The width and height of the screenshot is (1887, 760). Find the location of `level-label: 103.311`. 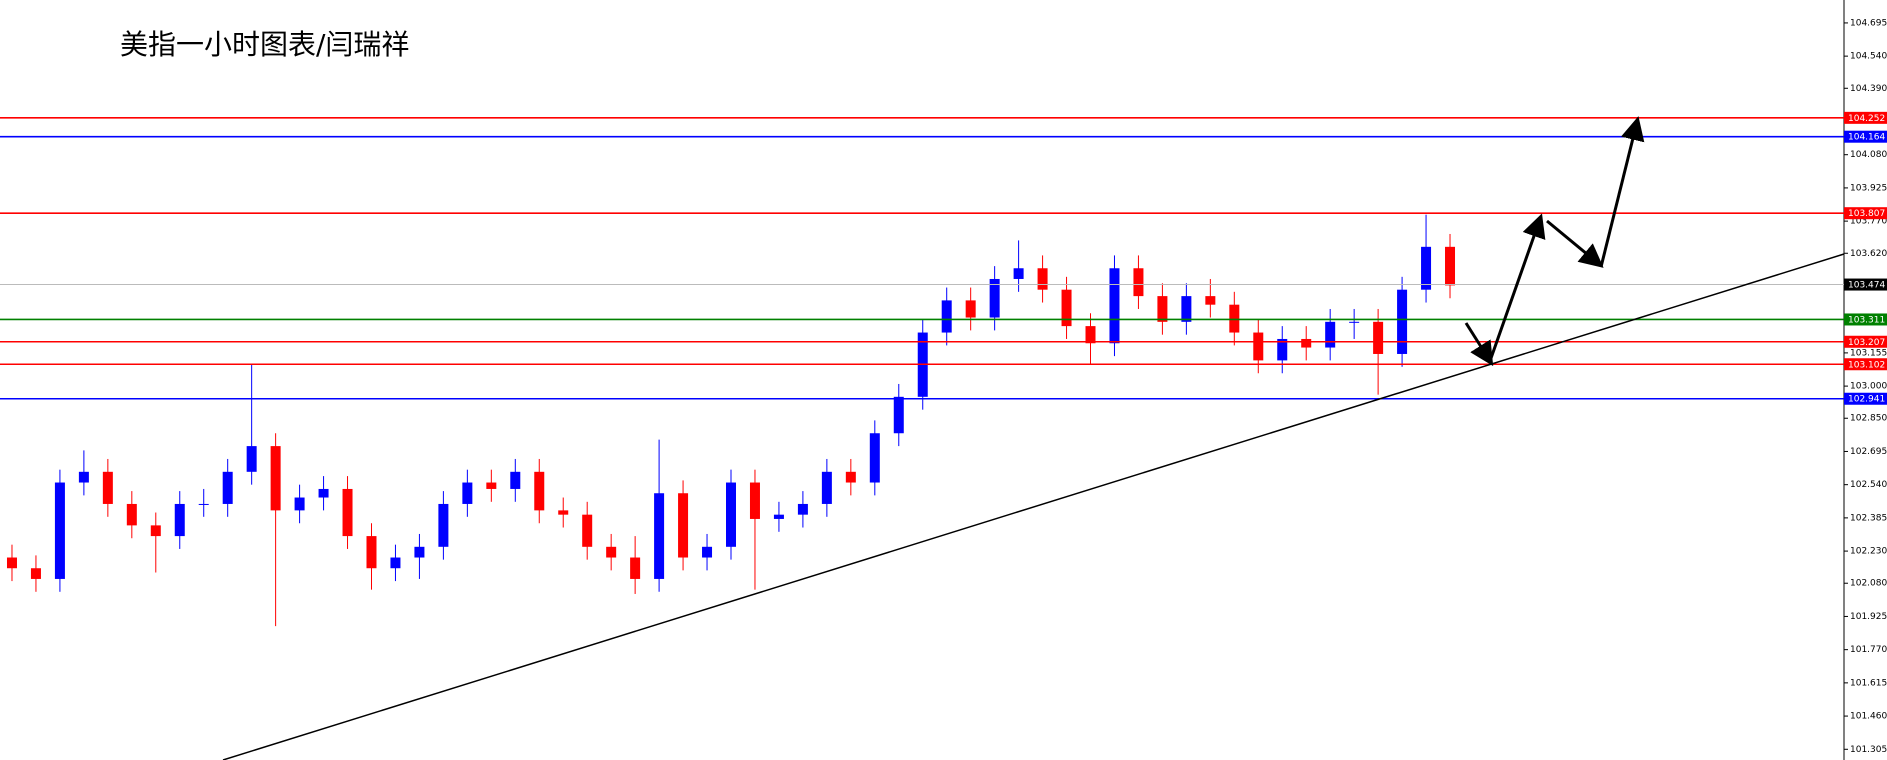

level-label: 103.311 is located at coordinates (1866, 320).